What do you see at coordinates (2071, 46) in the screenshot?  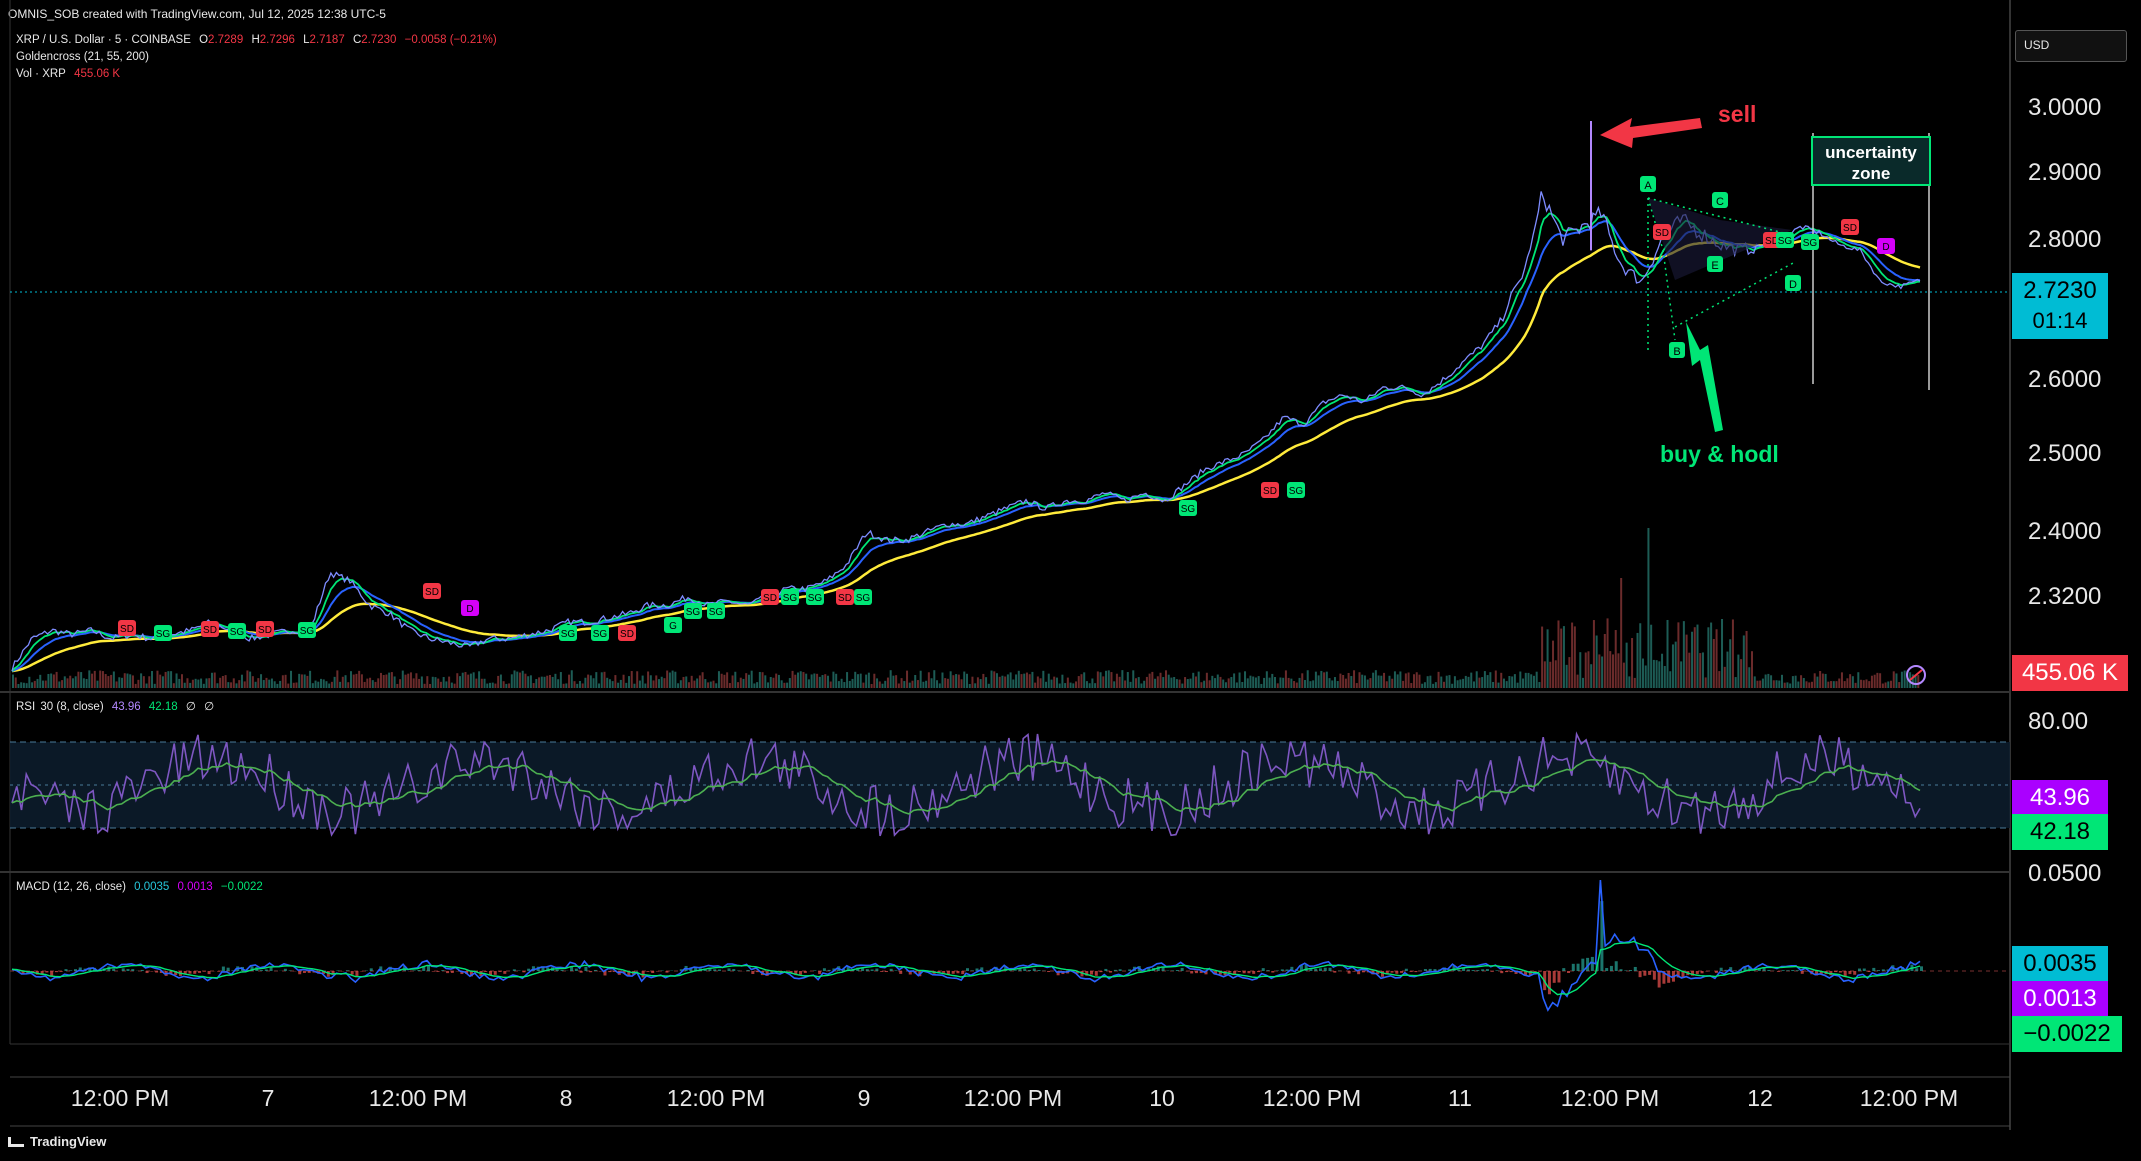 I see `currency-button: USD` at bounding box center [2071, 46].